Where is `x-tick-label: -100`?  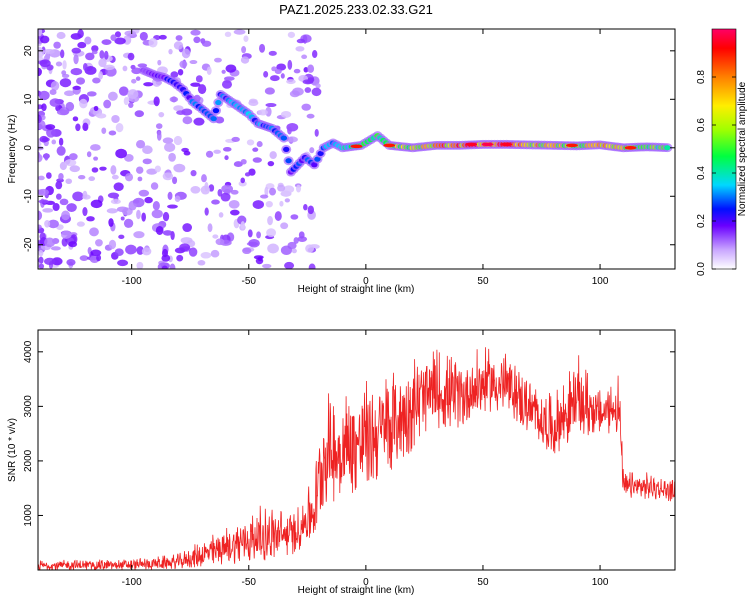 x-tick-label: -100 is located at coordinates (132, 582).